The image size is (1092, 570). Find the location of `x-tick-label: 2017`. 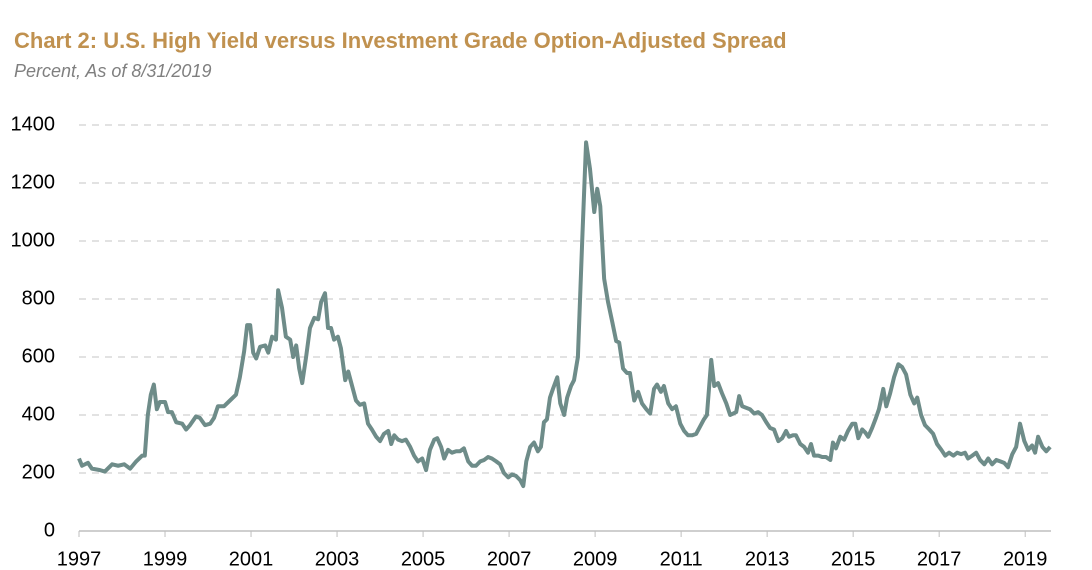

x-tick-label: 2017 is located at coordinates (939, 559).